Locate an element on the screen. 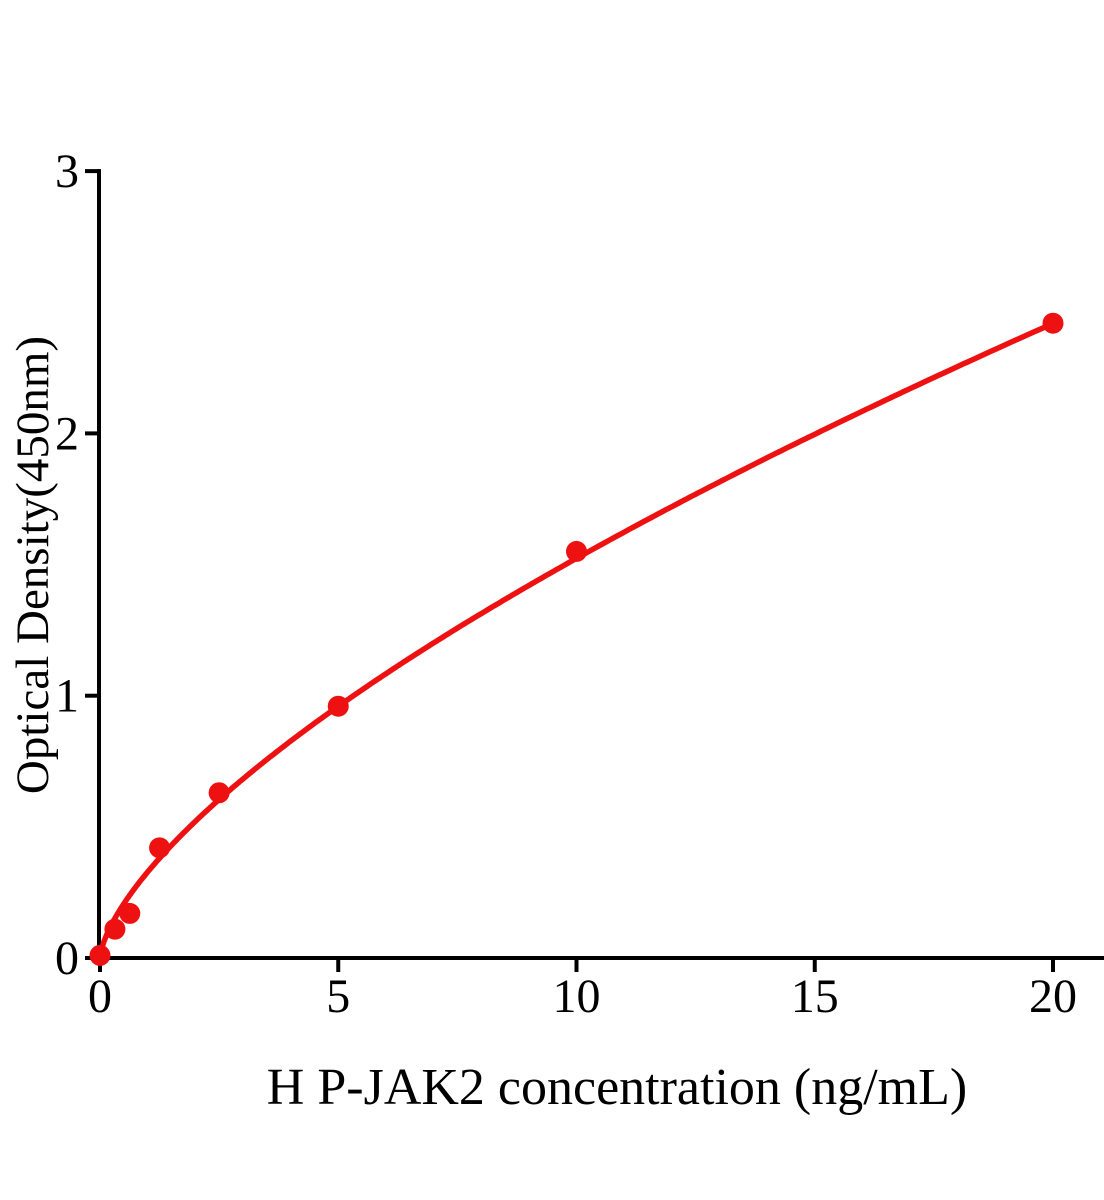 Image resolution: width=1104 pixels, height=1200 pixels. y-tick-label: 0 is located at coordinates (67, 958).